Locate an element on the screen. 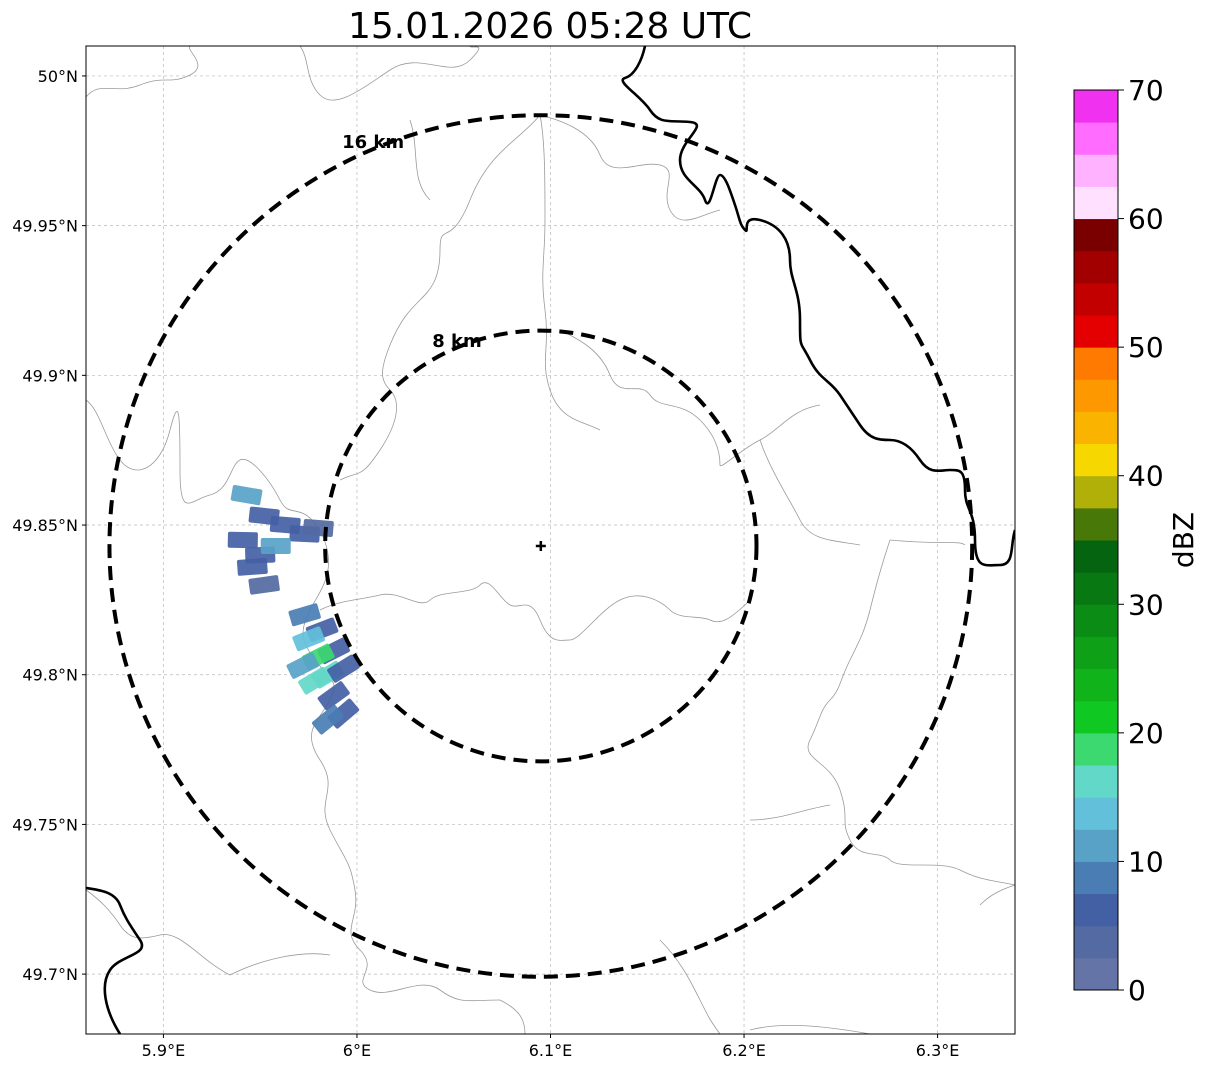 This screenshot has width=1207, height=1069. colorbar-tick-label-2: 20 is located at coordinates (1146, 733).